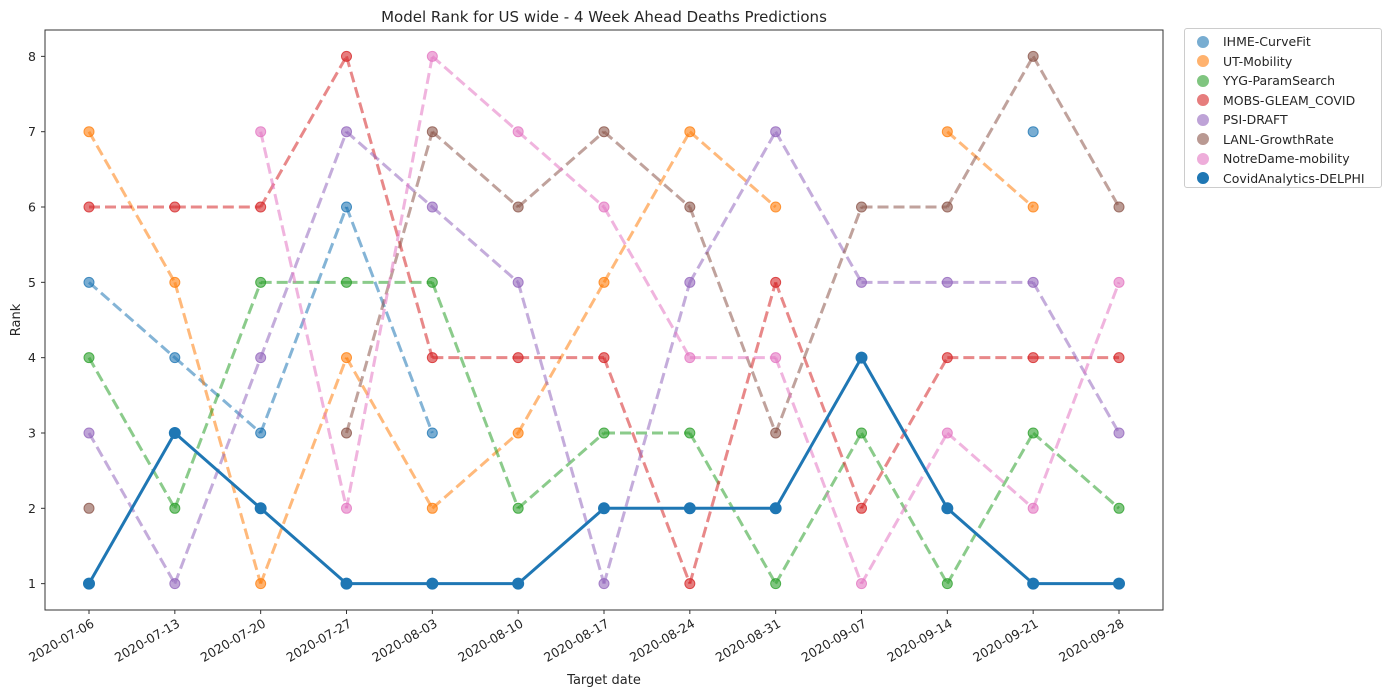 The image size is (1393, 697). I want to click on y-tick-label: 1, so click(32, 583).